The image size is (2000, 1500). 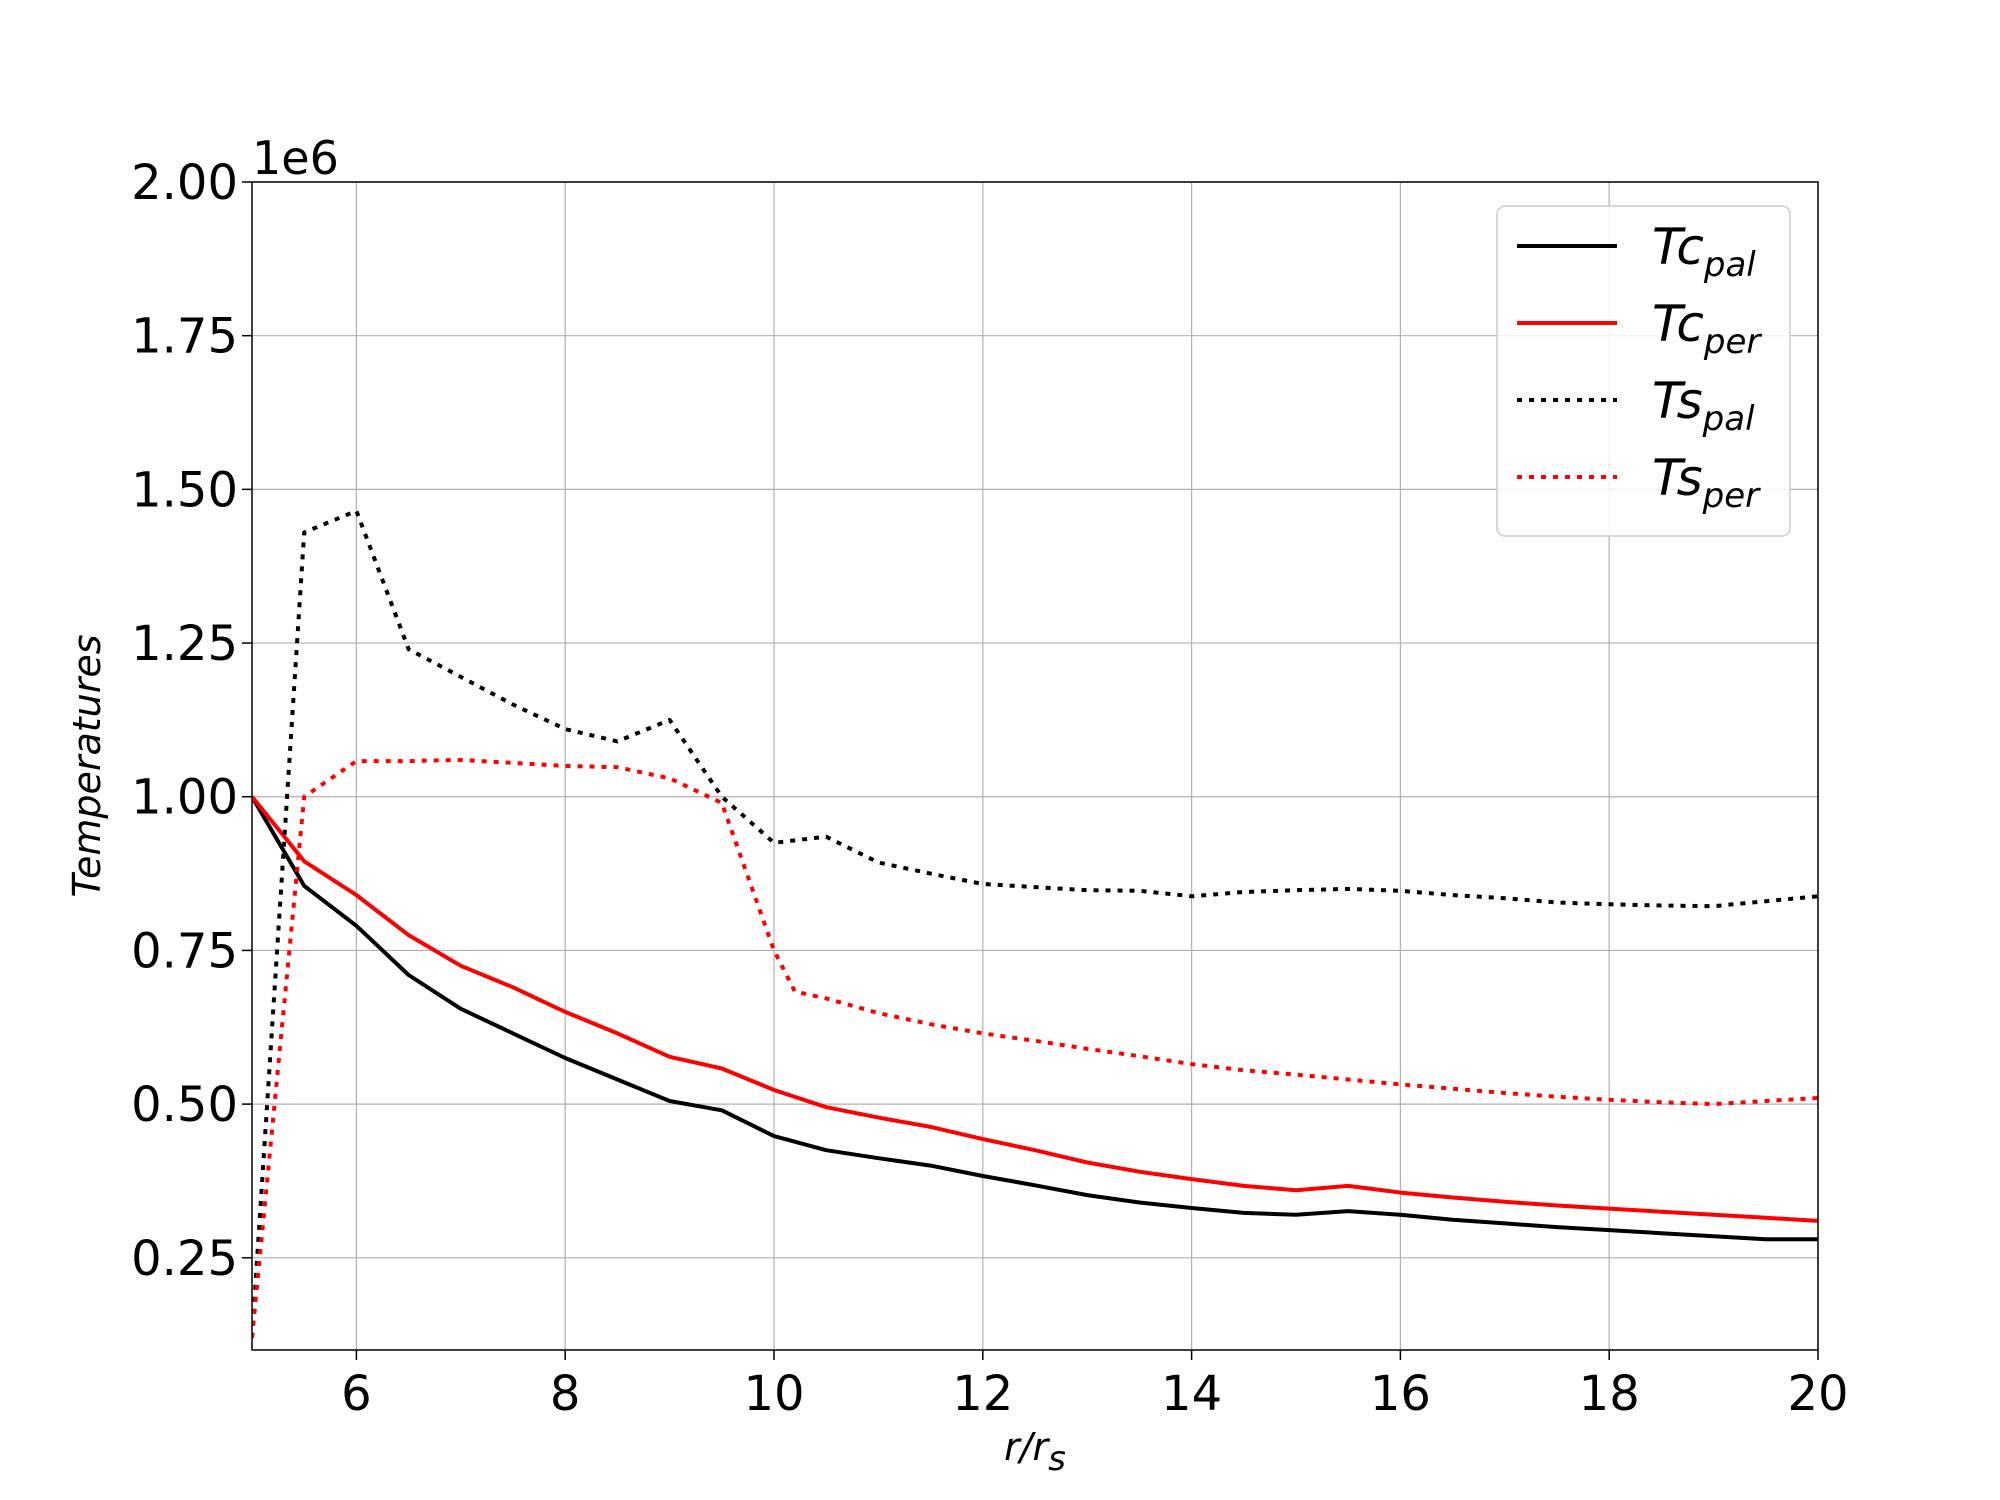 I want to click on x-tick-label: 16, so click(x=1400, y=1394).